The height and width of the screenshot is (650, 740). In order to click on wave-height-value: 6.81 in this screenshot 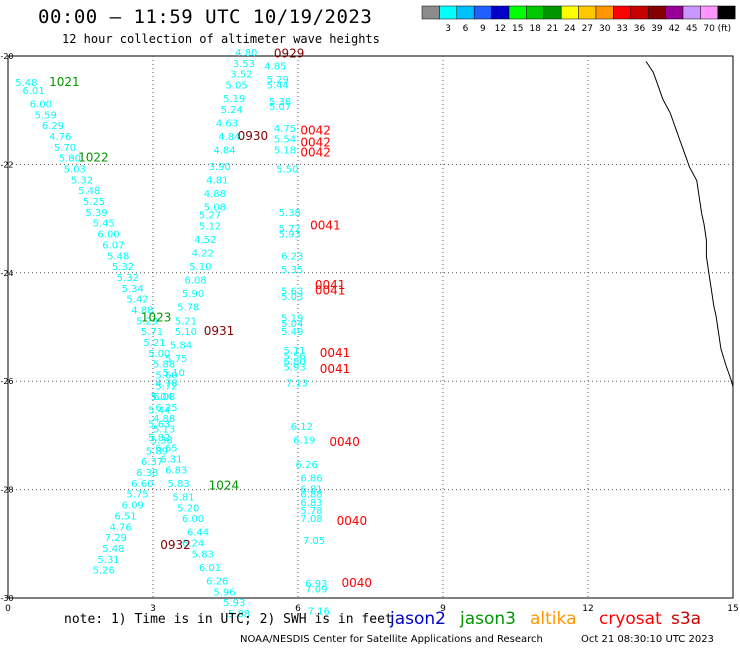, I will do `click(311, 489)`.